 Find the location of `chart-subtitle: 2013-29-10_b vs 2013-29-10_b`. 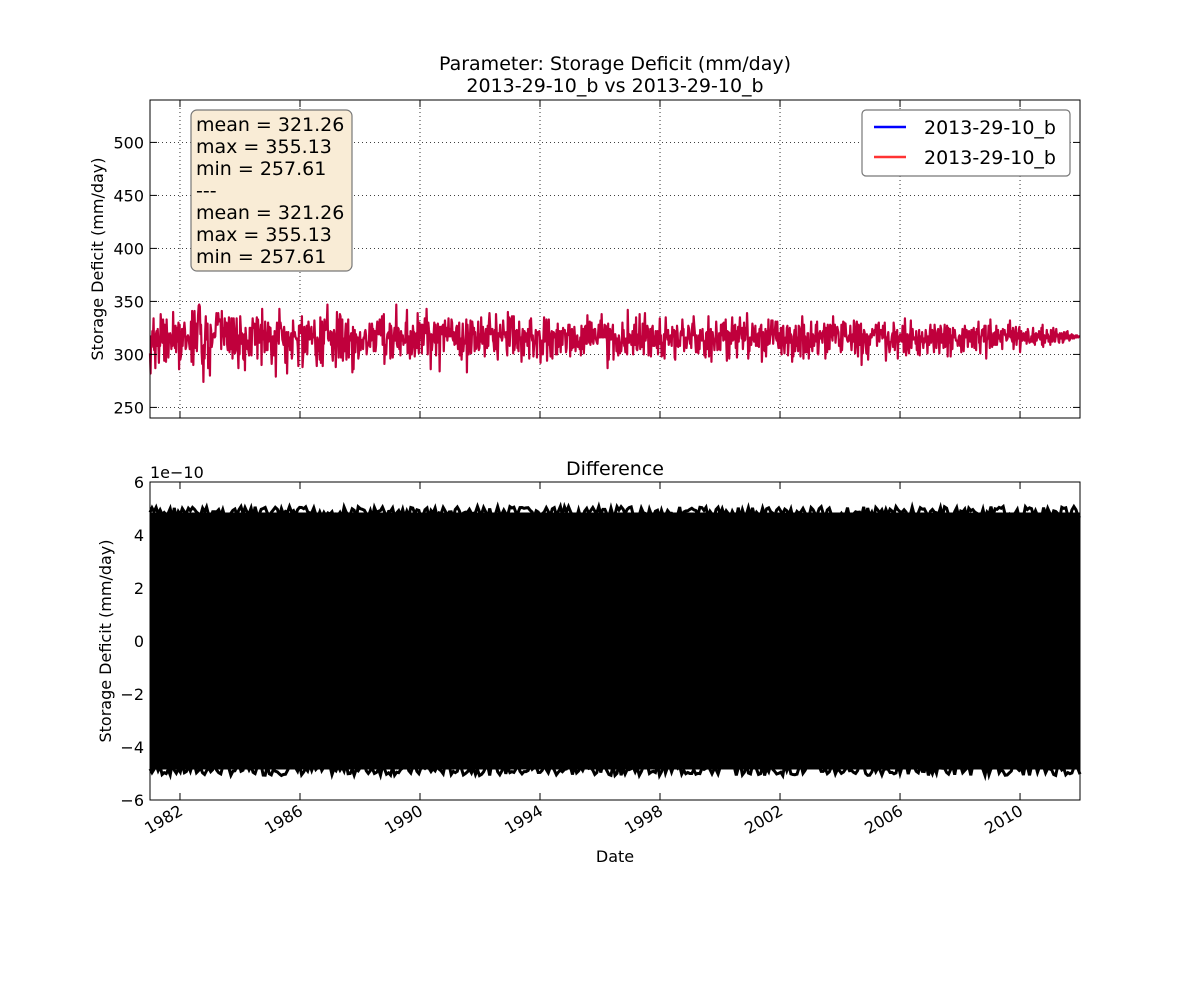

chart-subtitle: 2013-29-10_b vs 2013-29-10_b is located at coordinates (614, 86).